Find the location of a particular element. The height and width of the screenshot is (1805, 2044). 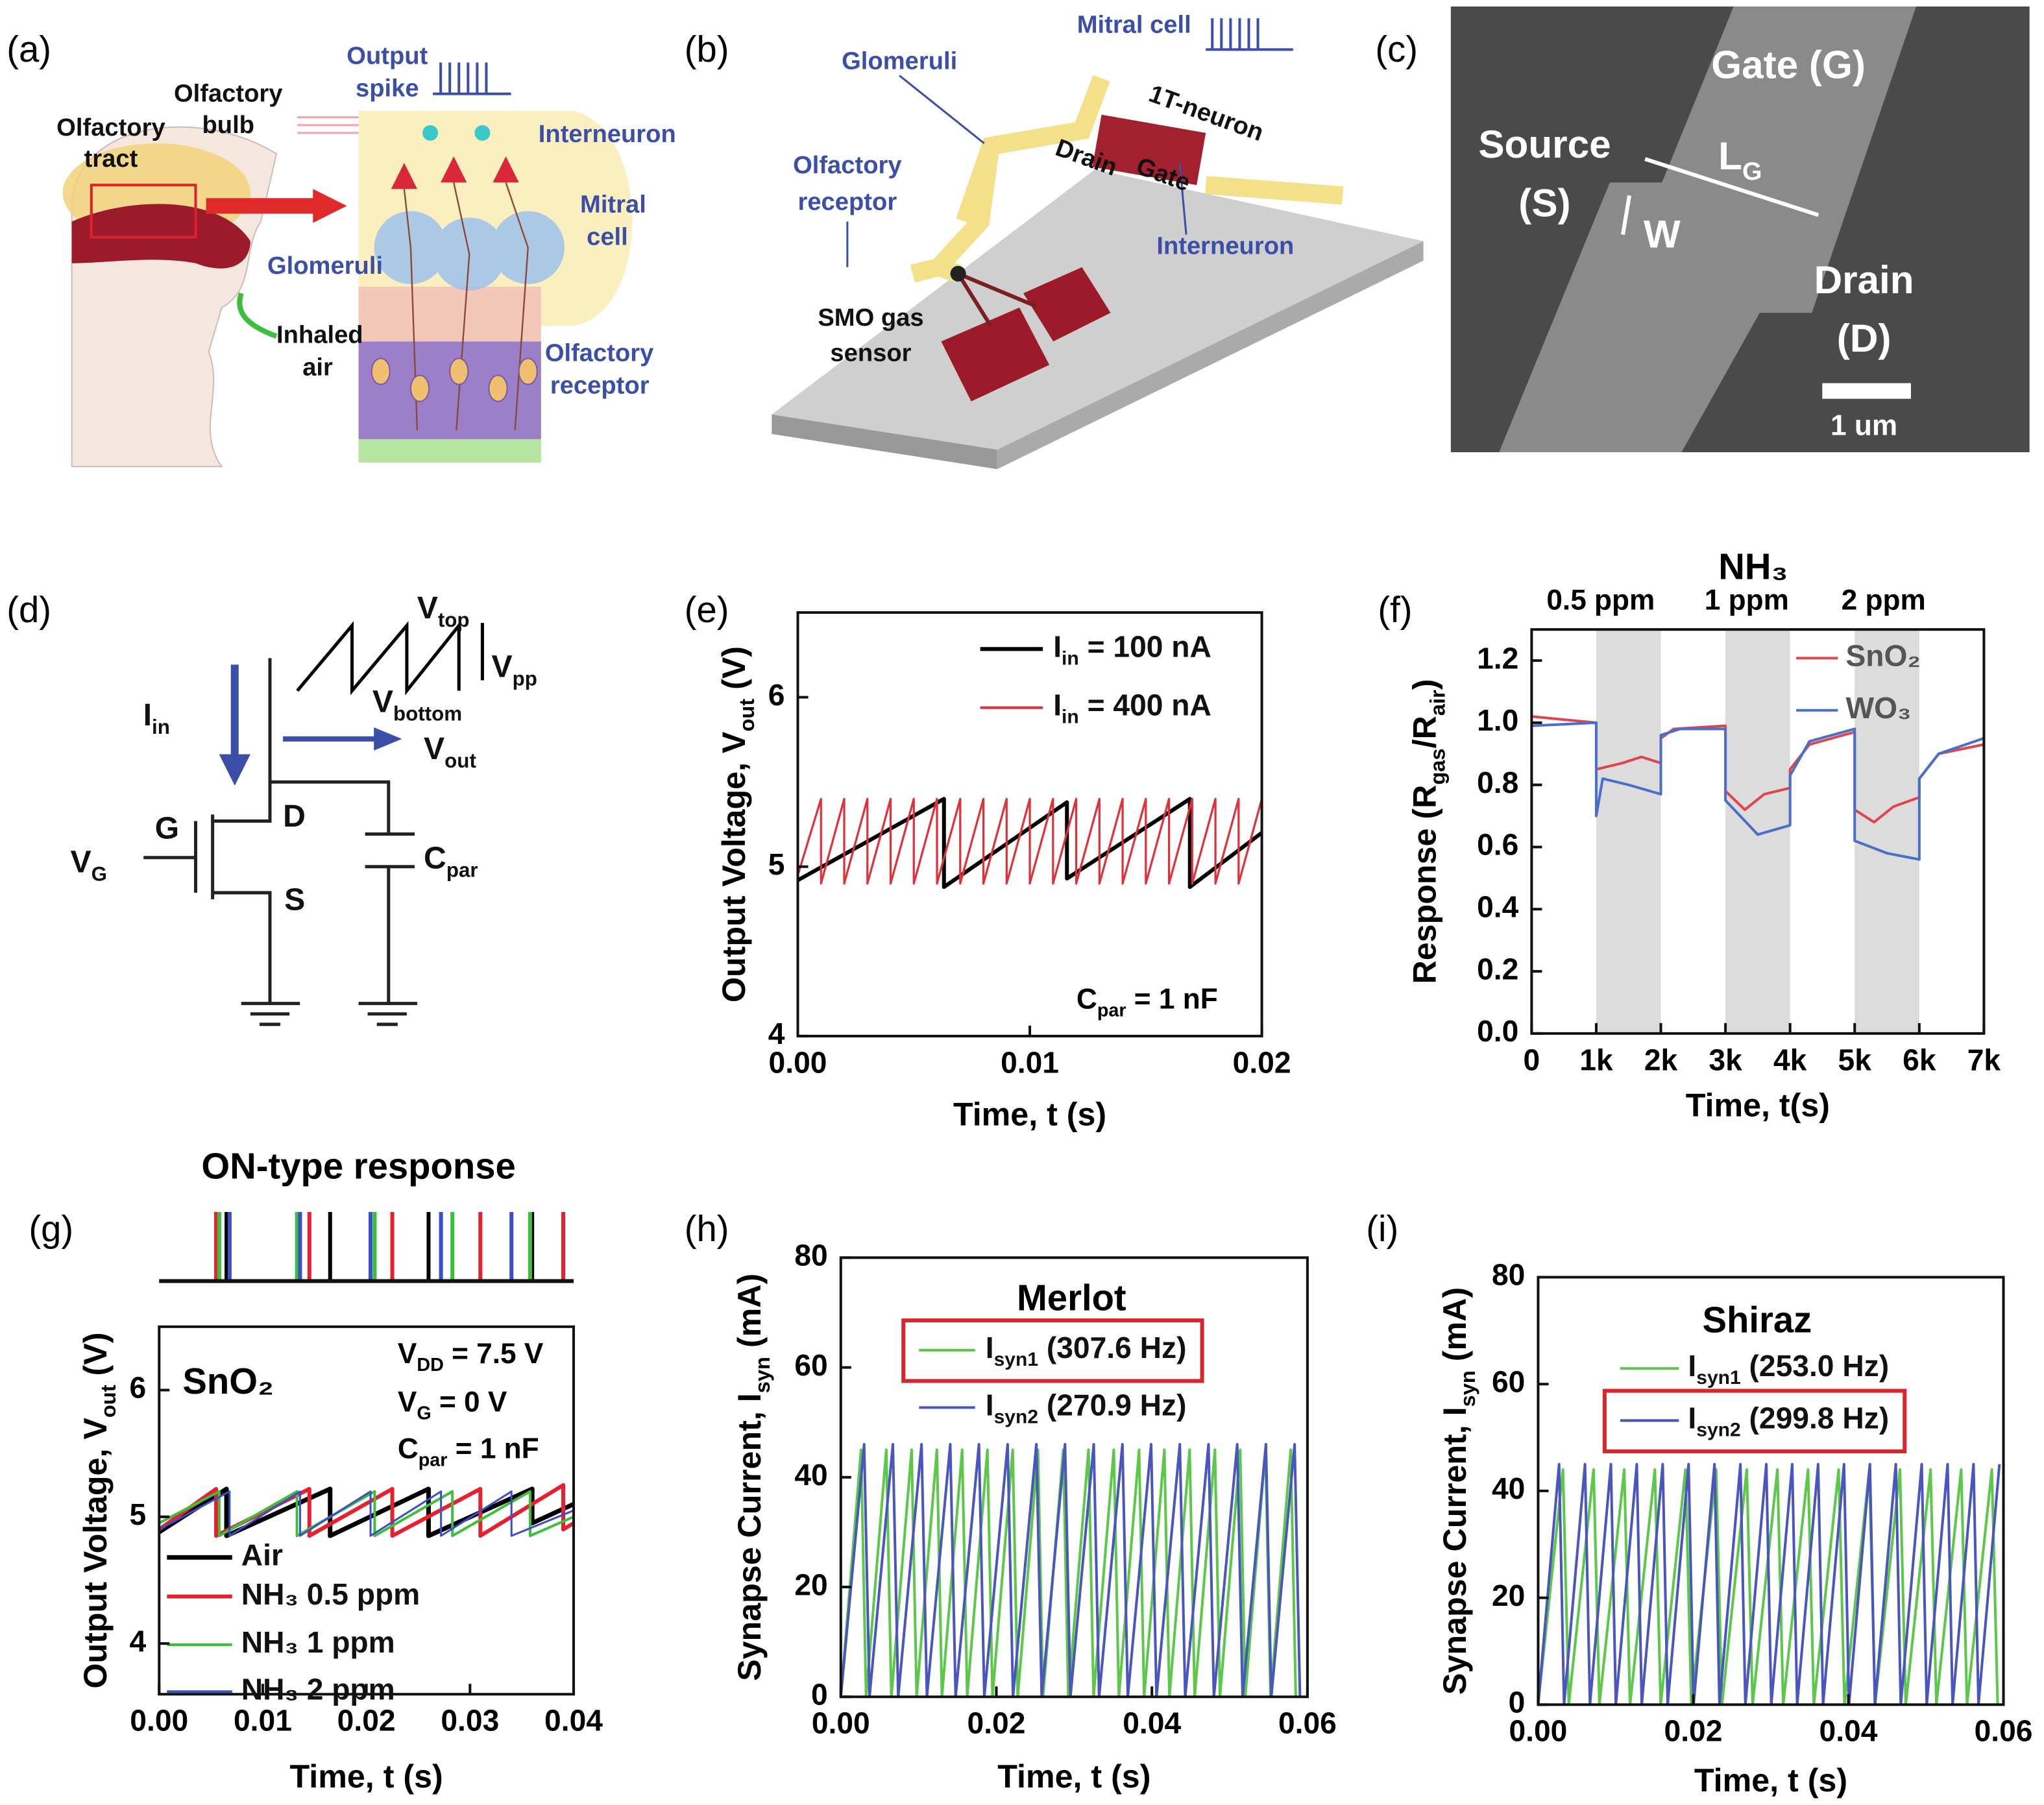

text-part: = 7.5 V is located at coordinates (494, 1354).